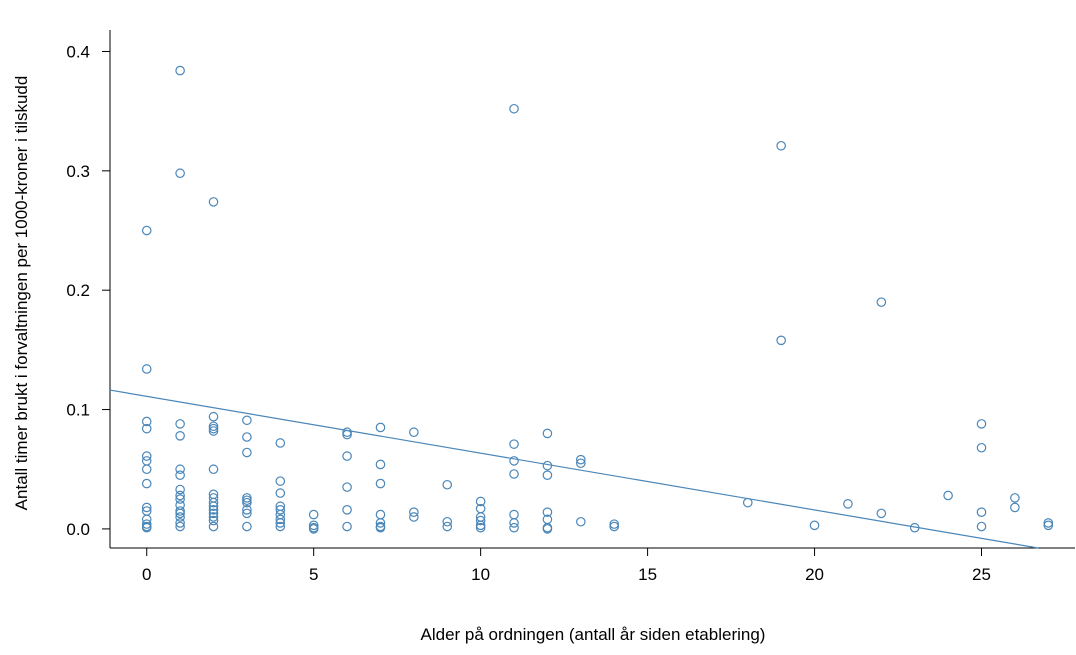 The width and height of the screenshot is (1076, 655). What do you see at coordinates (88, 290) in the screenshot?
I see `y-axis-ticks: 0.0 0.1 0.2 0.3 0.4` at bounding box center [88, 290].